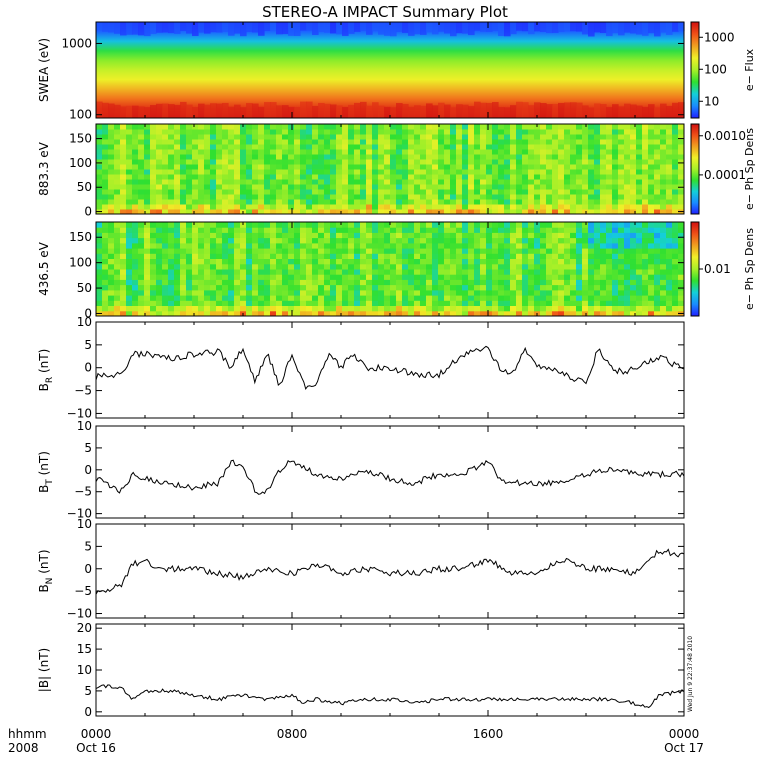 This screenshot has width=780, height=780. What do you see at coordinates (88, 448) in the screenshot?
I see `bt-ytick-label: 5` at bounding box center [88, 448].